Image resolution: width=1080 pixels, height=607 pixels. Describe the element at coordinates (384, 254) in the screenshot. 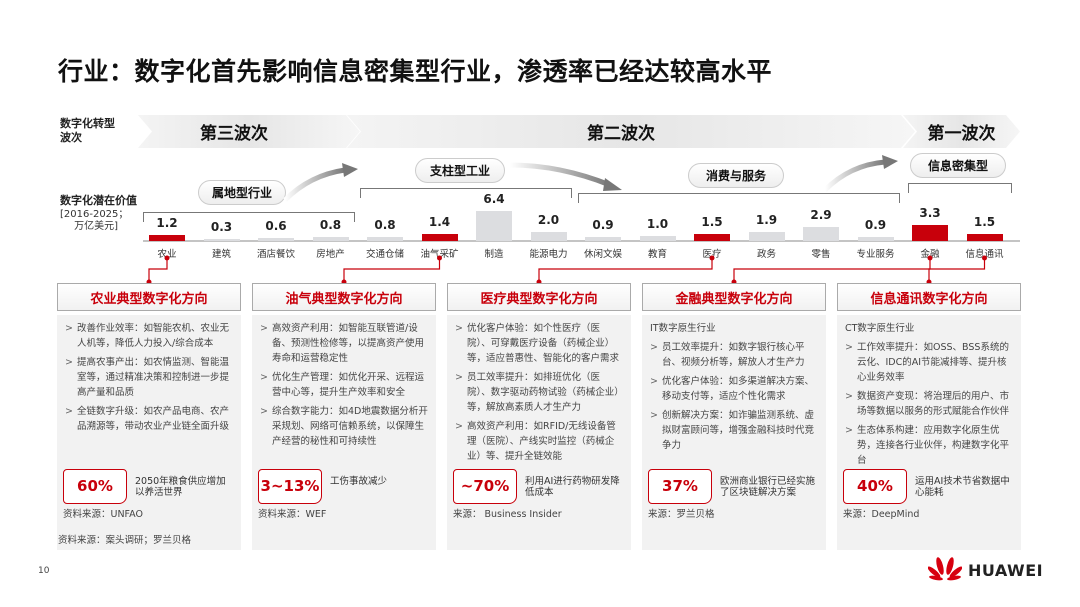

I see `category-label: 交通仓储` at that location.